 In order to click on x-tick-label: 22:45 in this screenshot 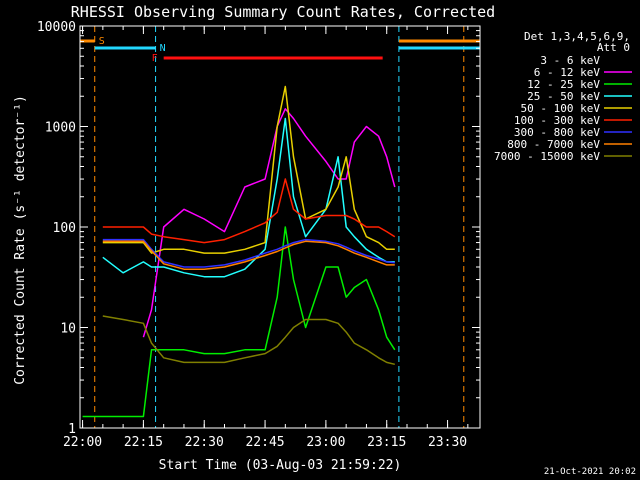, I will do `click(264, 442)`.